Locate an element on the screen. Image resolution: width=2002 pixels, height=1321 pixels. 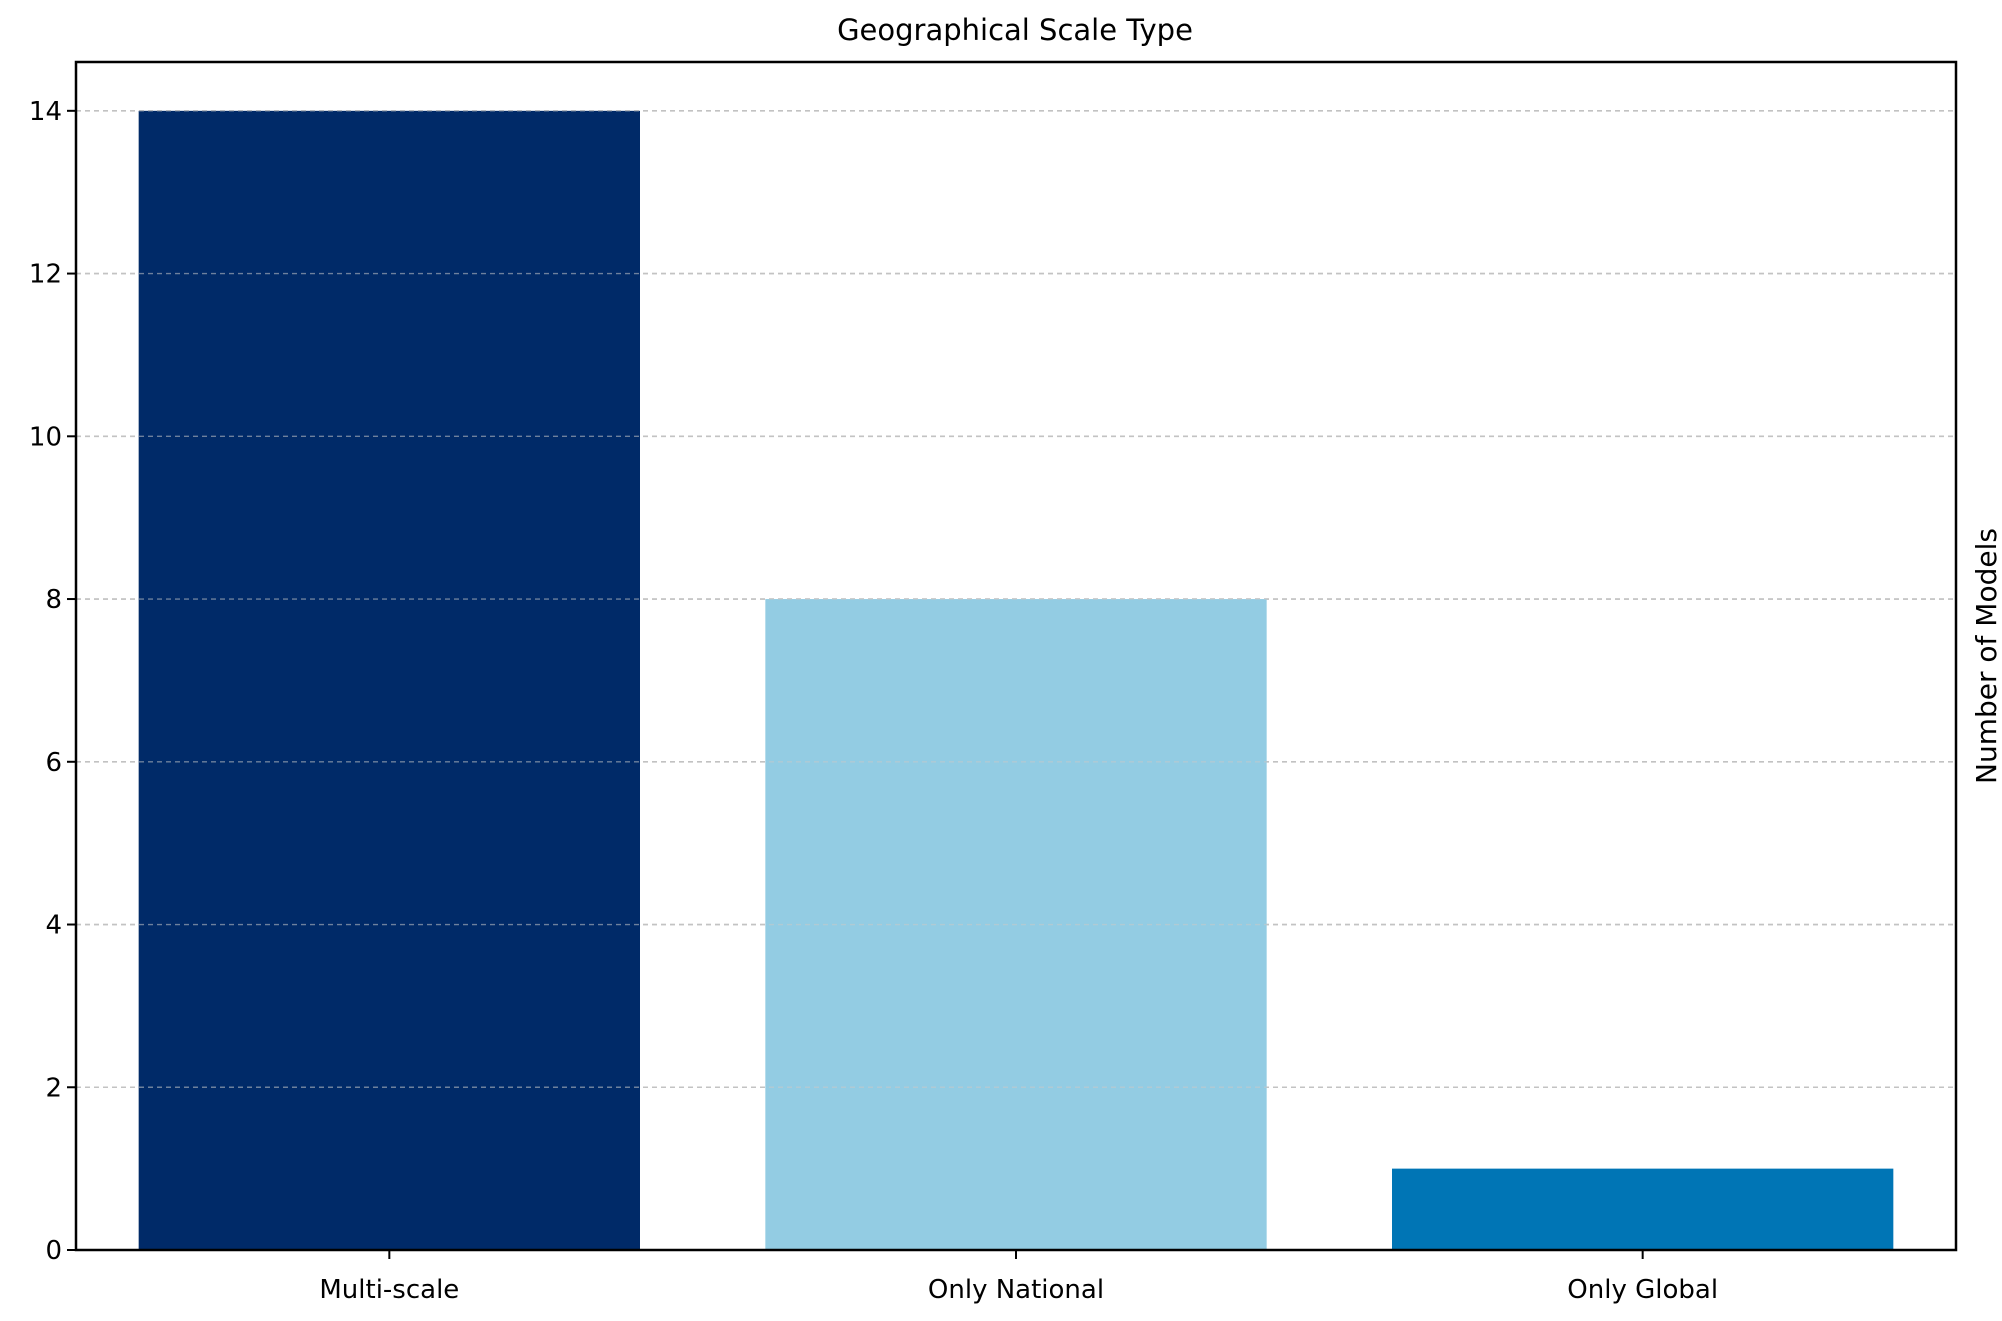
x-tick-label: Multi-scale is located at coordinates (389, 1290).